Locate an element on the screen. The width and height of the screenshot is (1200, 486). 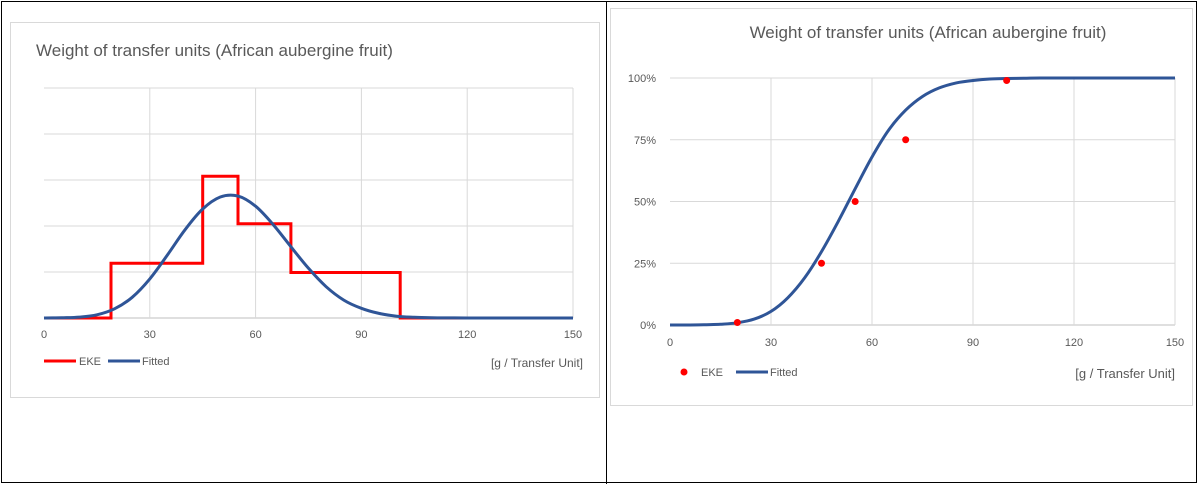
legend-eke-swatch is located at coordinates (684, 372).